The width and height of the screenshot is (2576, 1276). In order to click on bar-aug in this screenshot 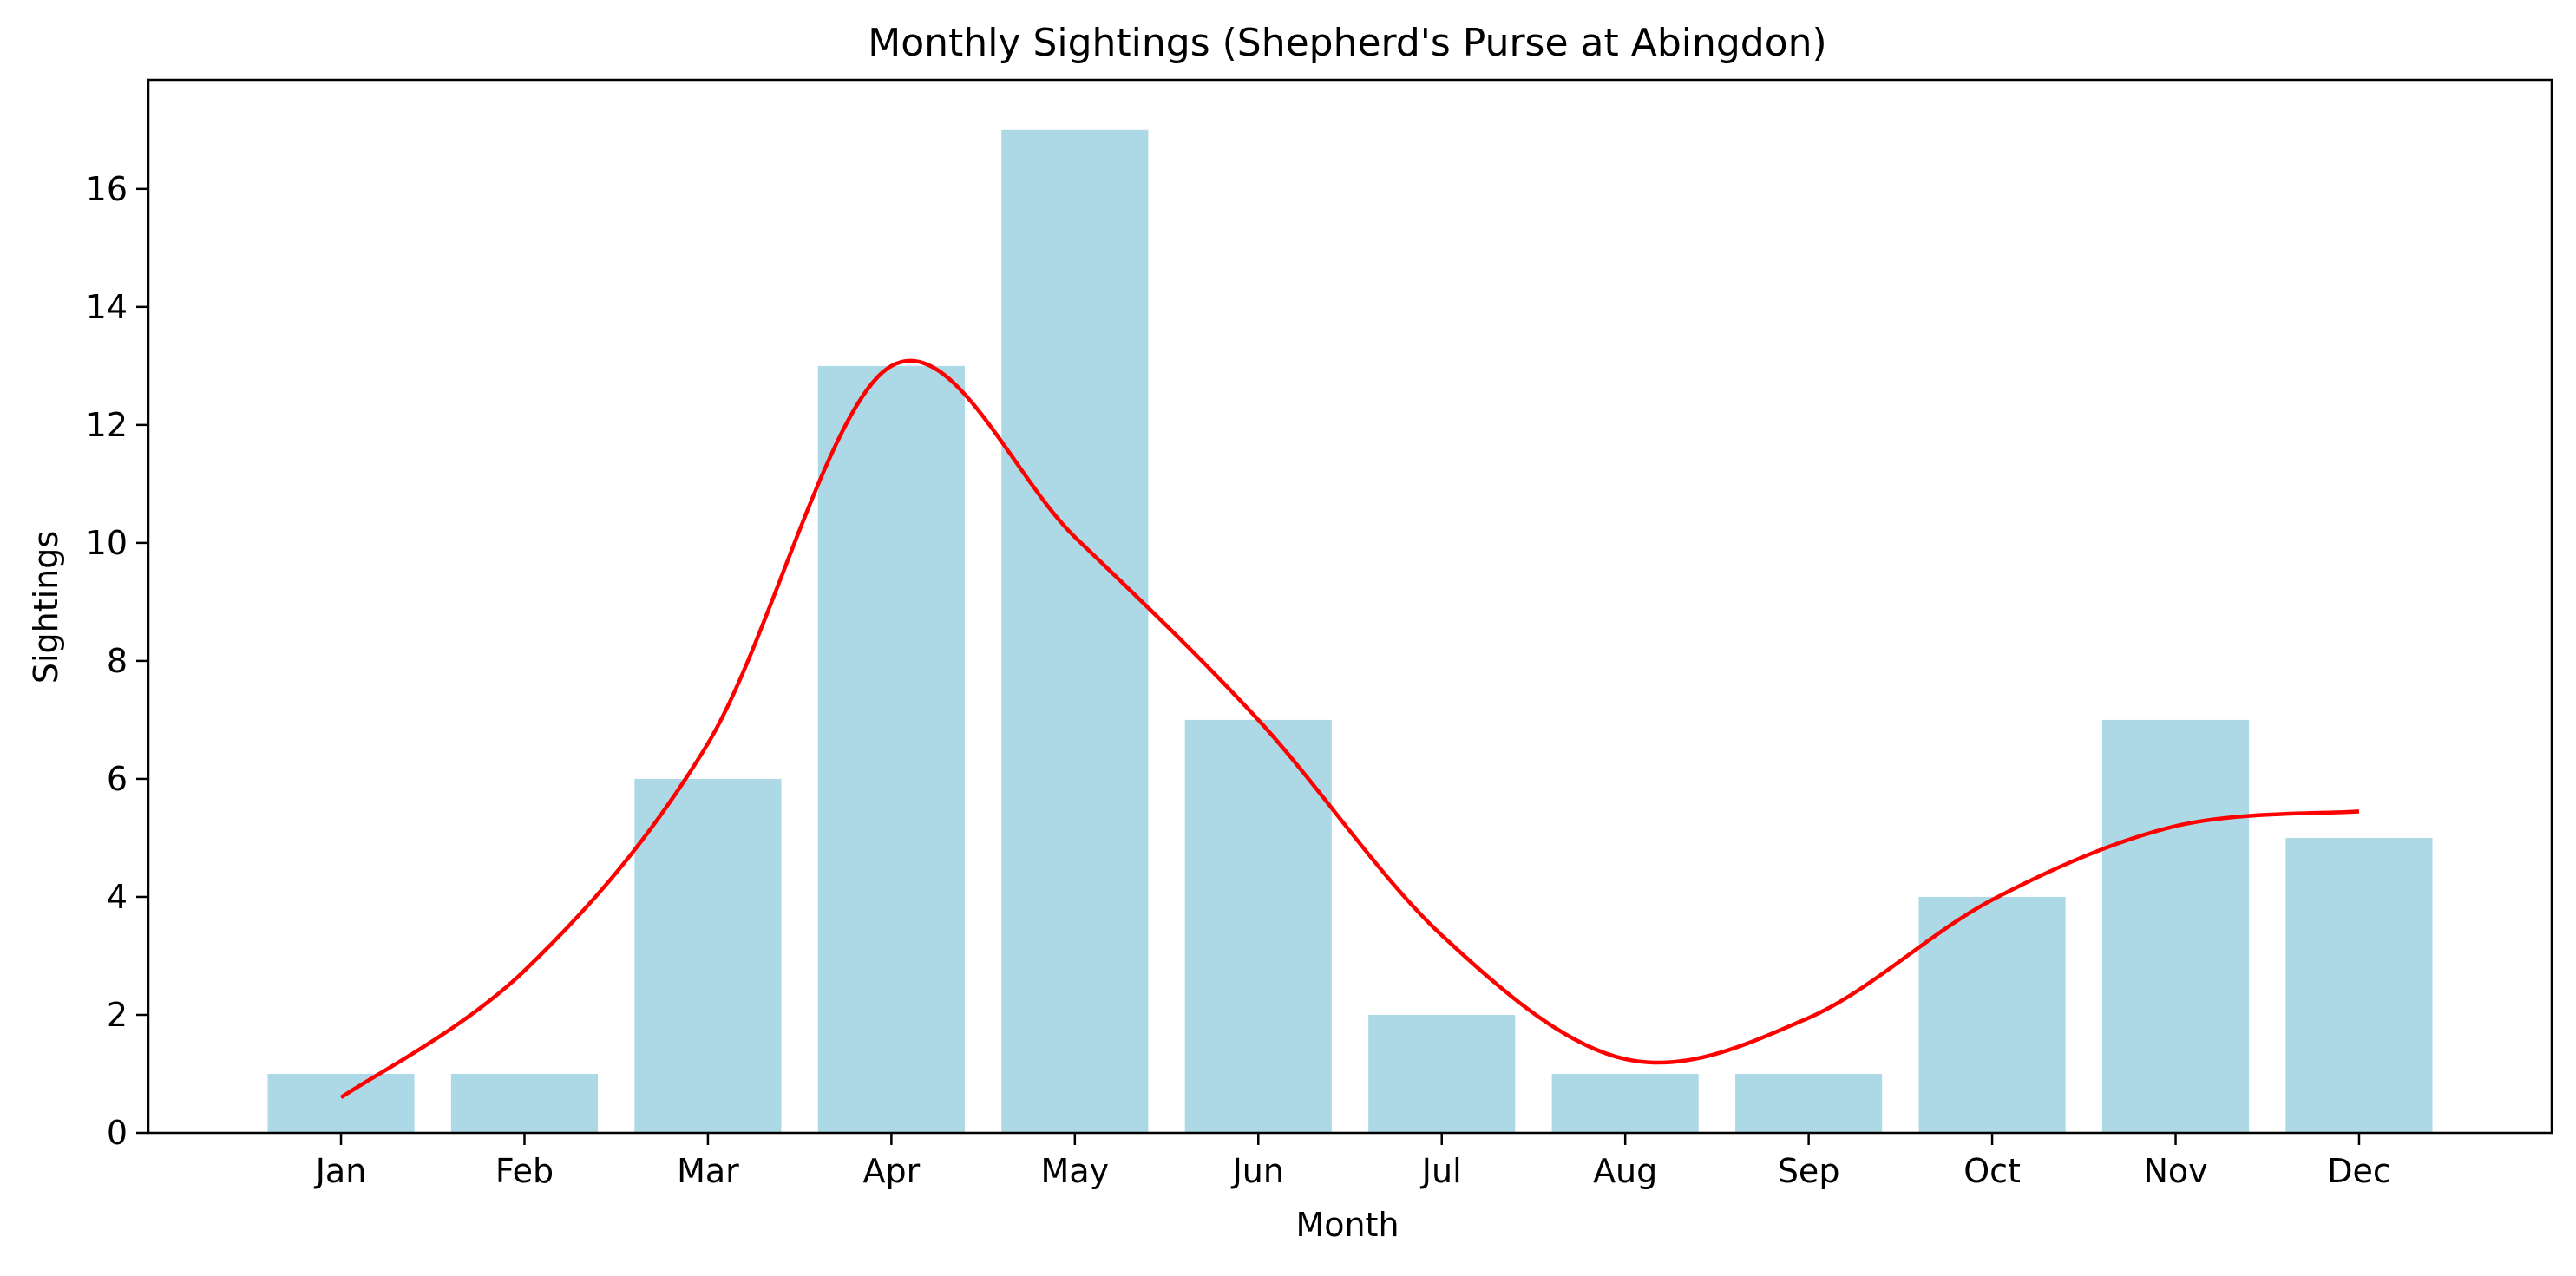, I will do `click(1625, 1103)`.